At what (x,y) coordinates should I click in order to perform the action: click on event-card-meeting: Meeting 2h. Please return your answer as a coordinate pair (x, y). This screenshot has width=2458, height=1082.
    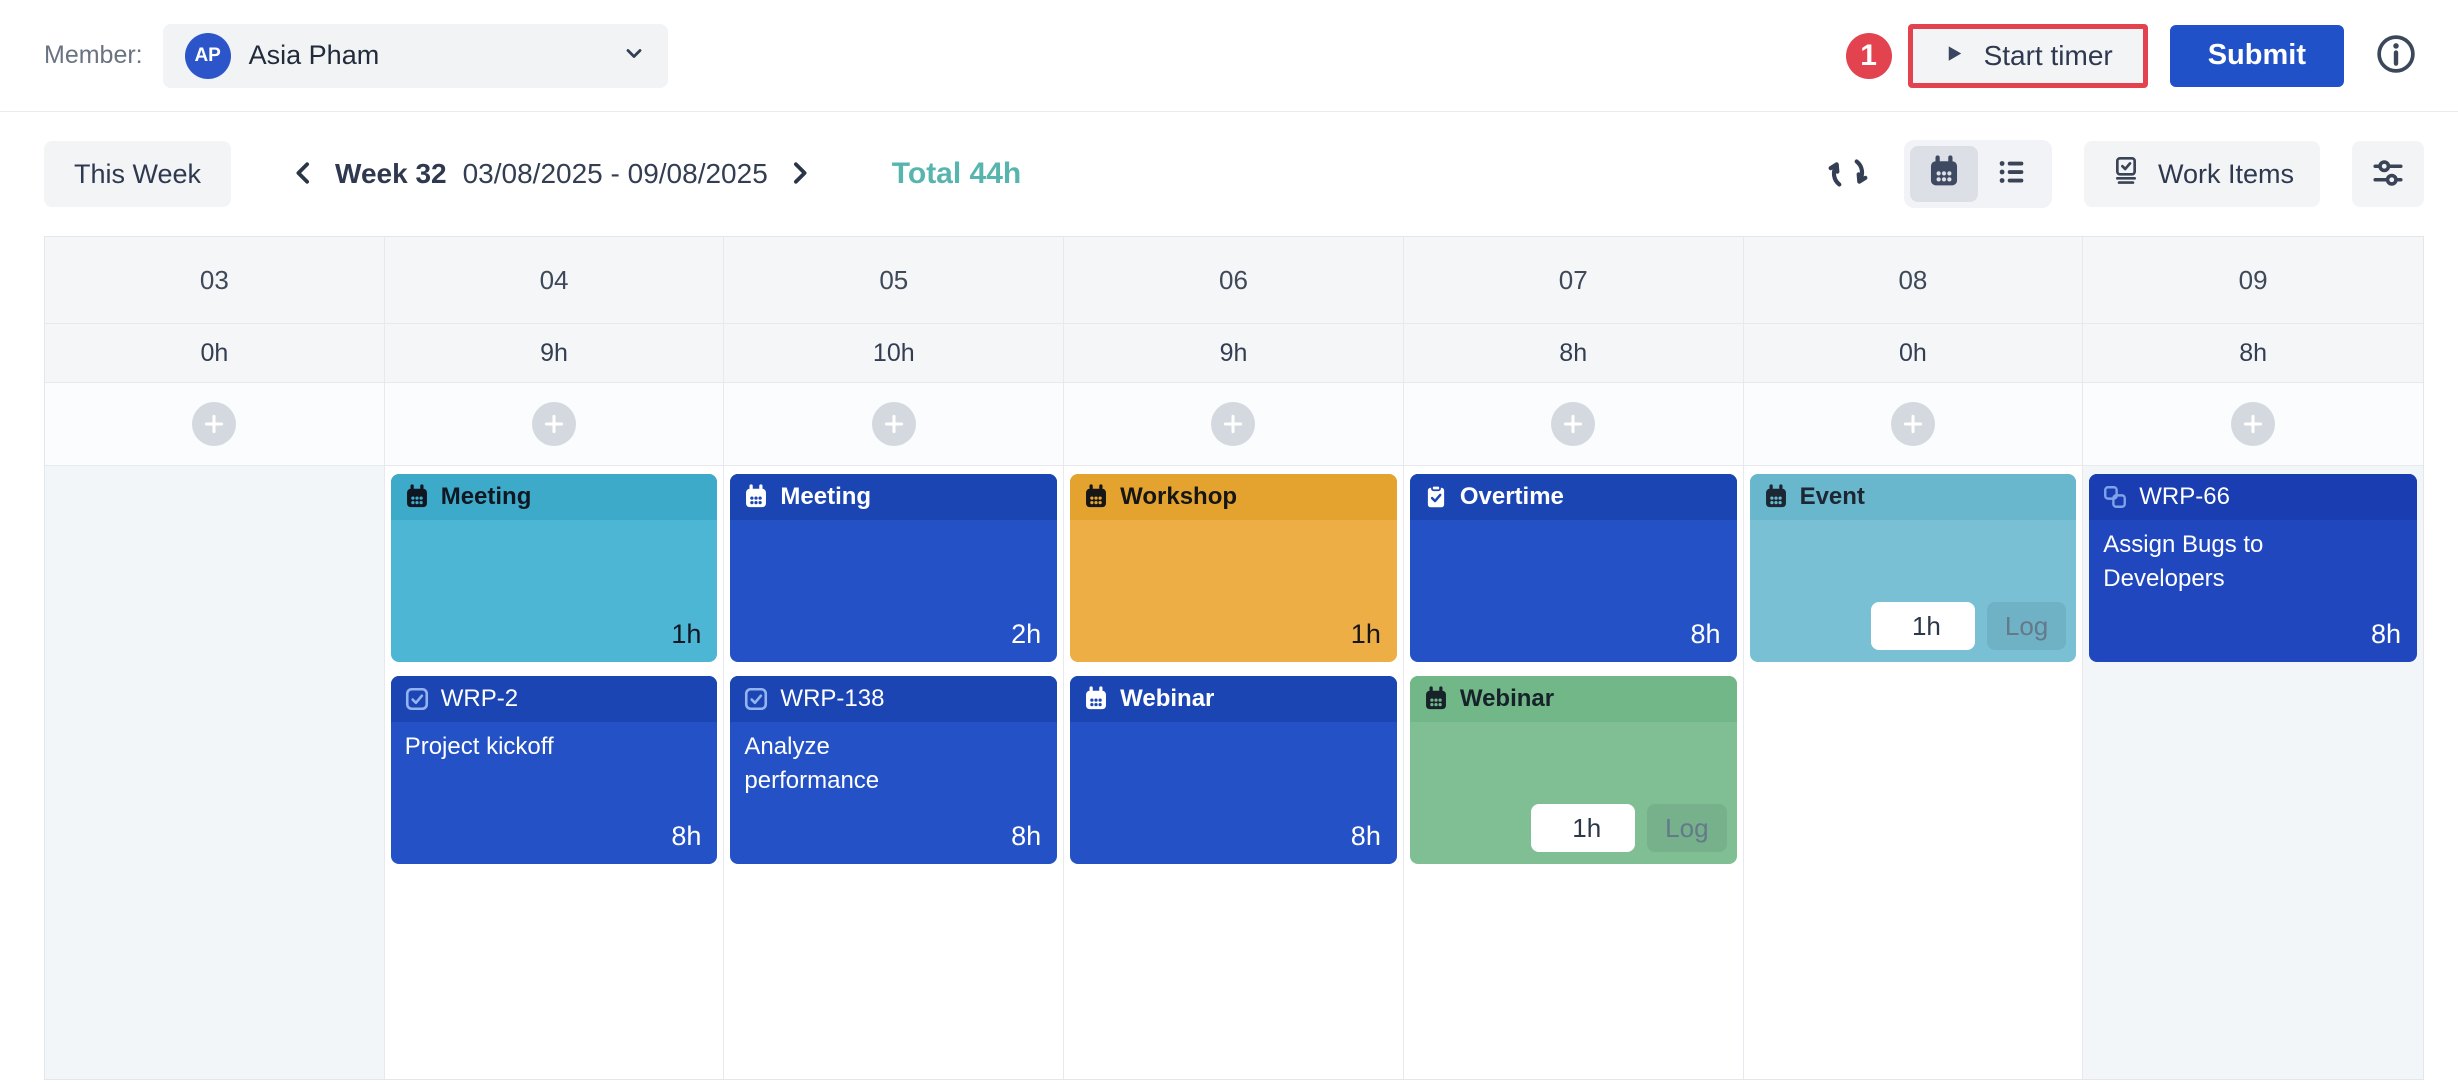
    Looking at the image, I should click on (894, 568).